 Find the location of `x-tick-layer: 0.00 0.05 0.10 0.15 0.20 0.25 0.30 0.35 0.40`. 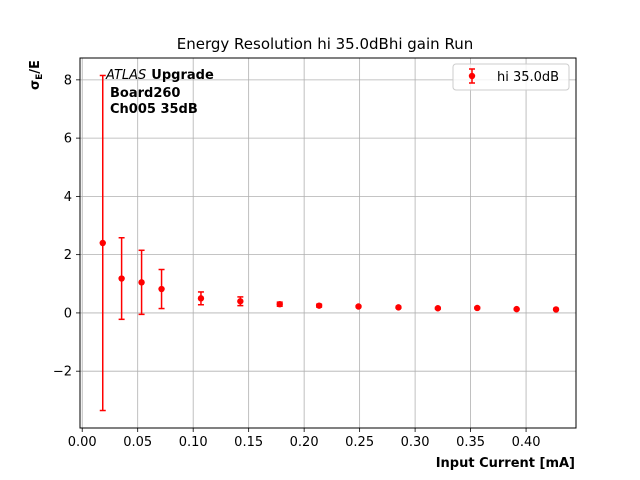

x-tick-layer: 0.00 0.05 0.10 0.15 0.20 0.25 0.30 0.35 0.40 is located at coordinates (304, 439).